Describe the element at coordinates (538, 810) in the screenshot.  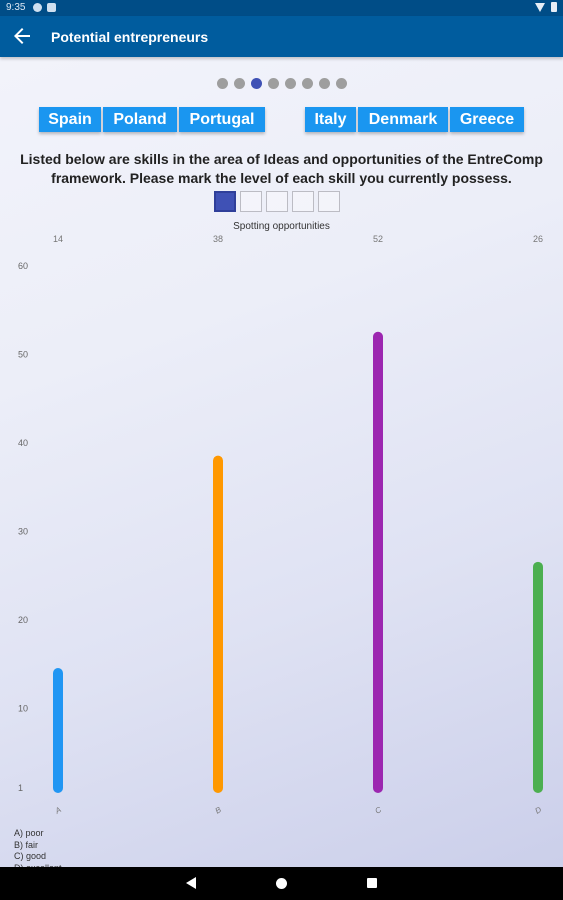
I see `x-tick-label: D` at that location.